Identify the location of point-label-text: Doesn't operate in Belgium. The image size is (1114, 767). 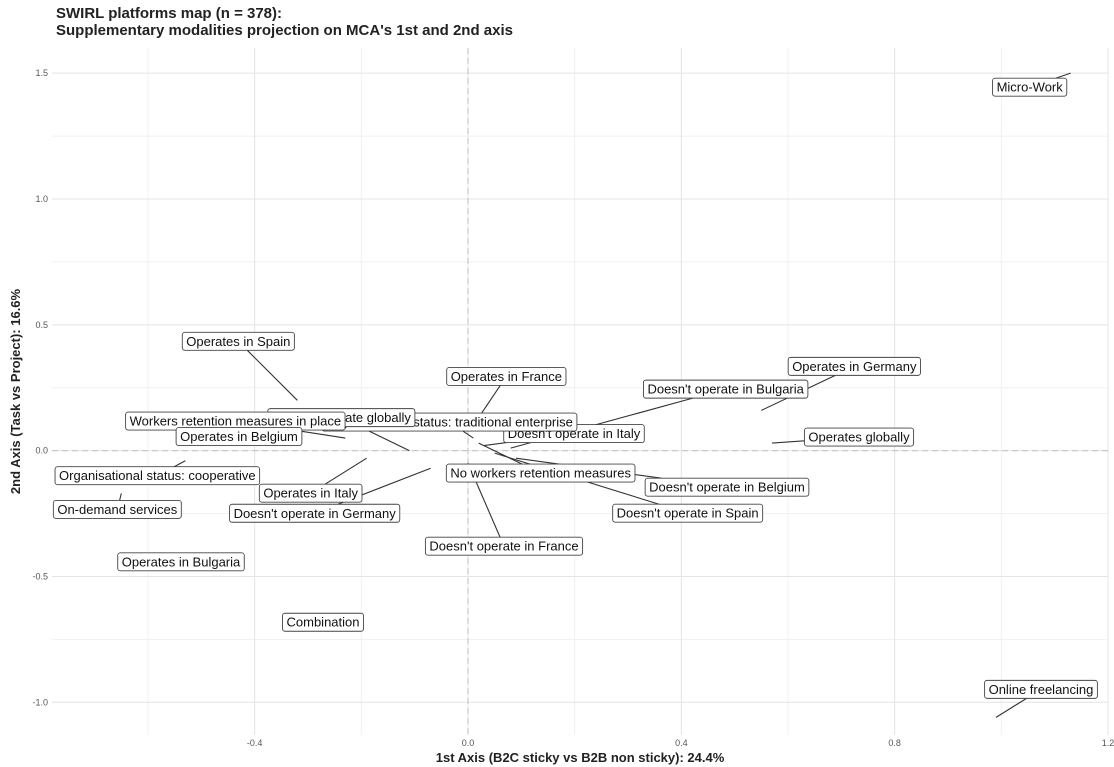
(727, 487).